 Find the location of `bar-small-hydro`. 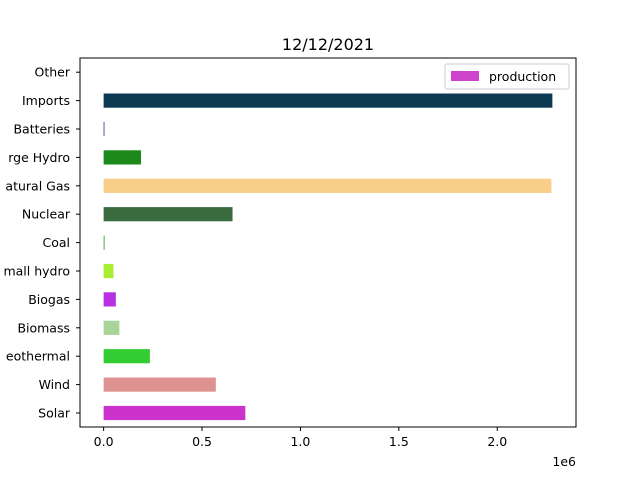

bar-small-hydro is located at coordinates (108, 271).